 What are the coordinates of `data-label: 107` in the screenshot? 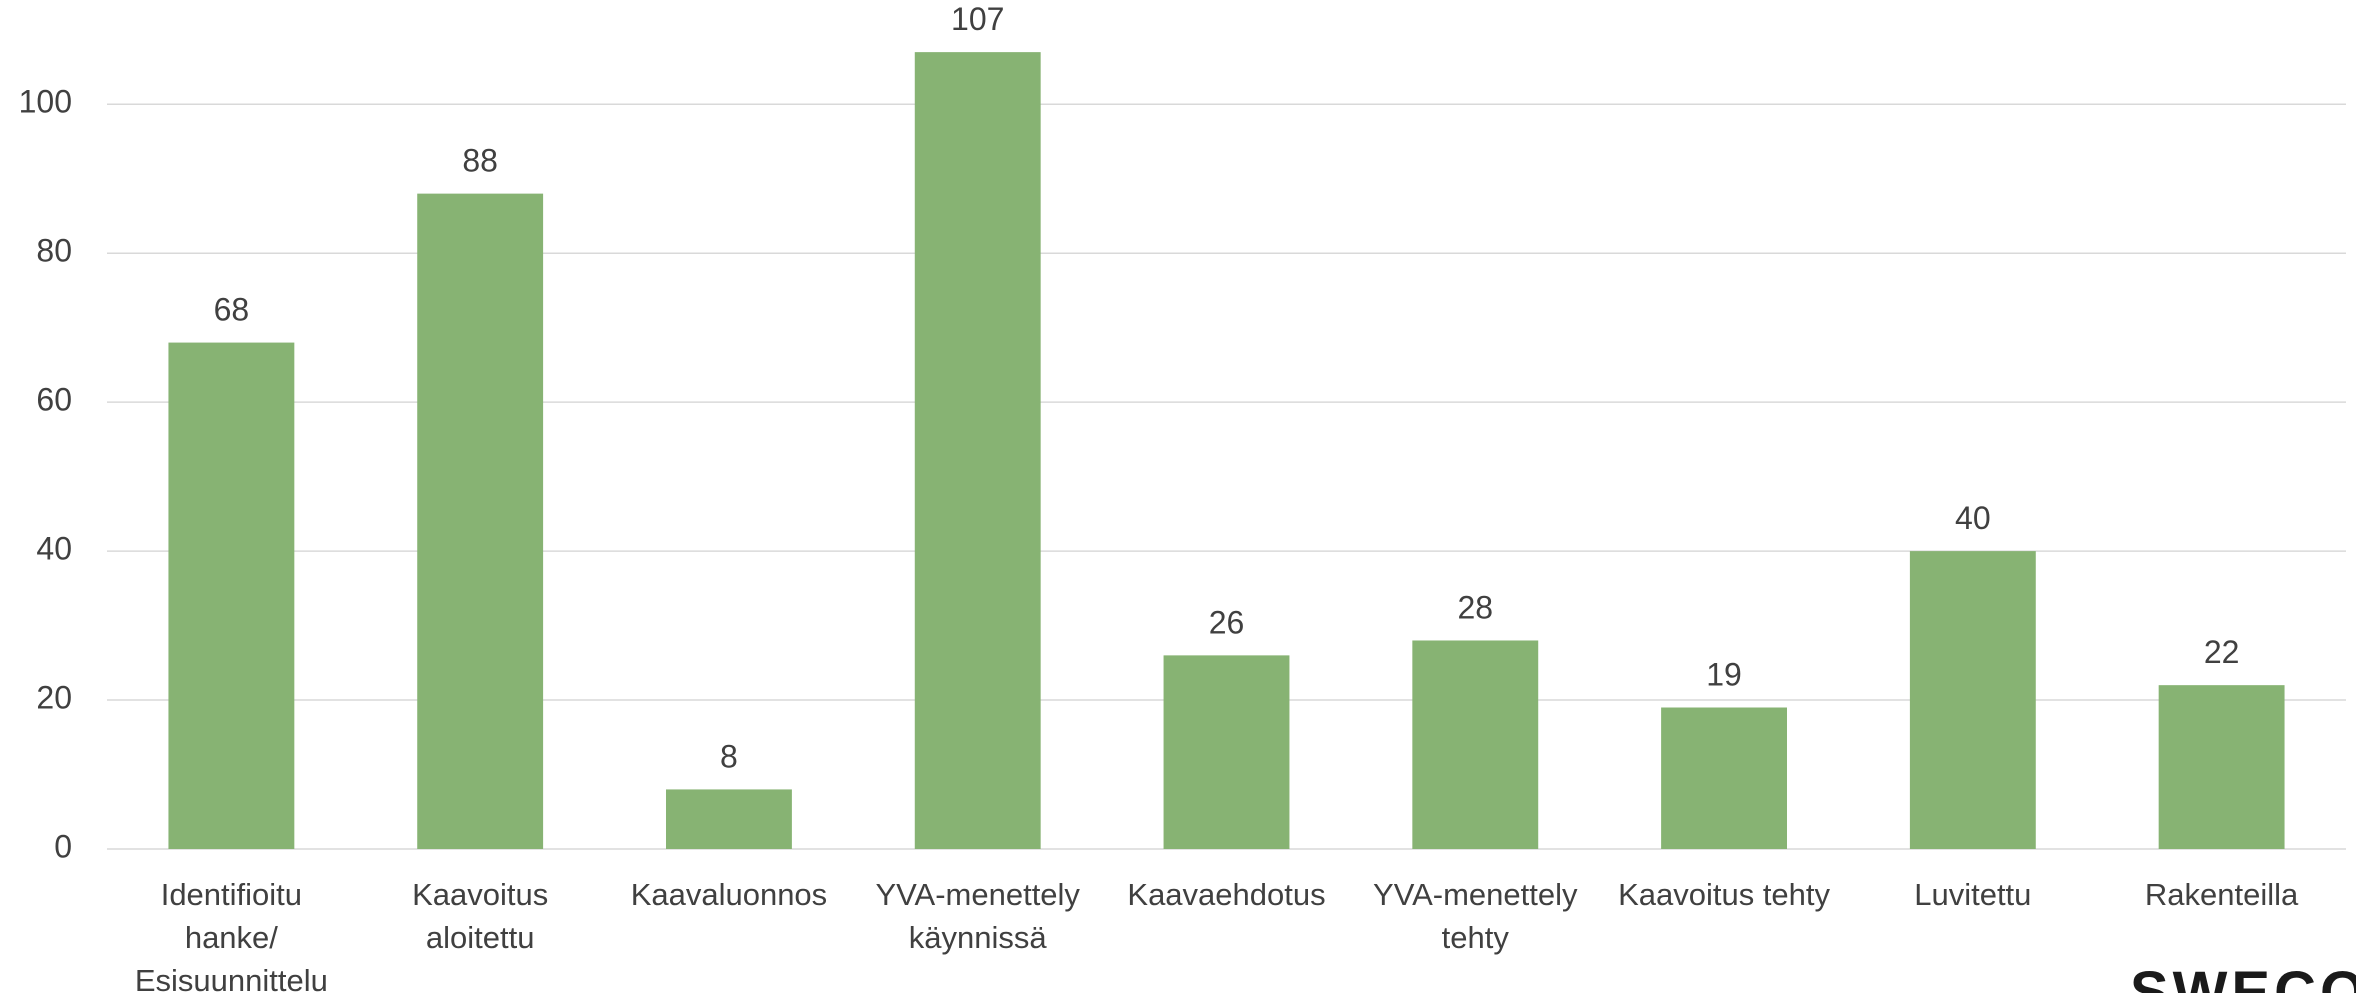 It's located at (977, 19).